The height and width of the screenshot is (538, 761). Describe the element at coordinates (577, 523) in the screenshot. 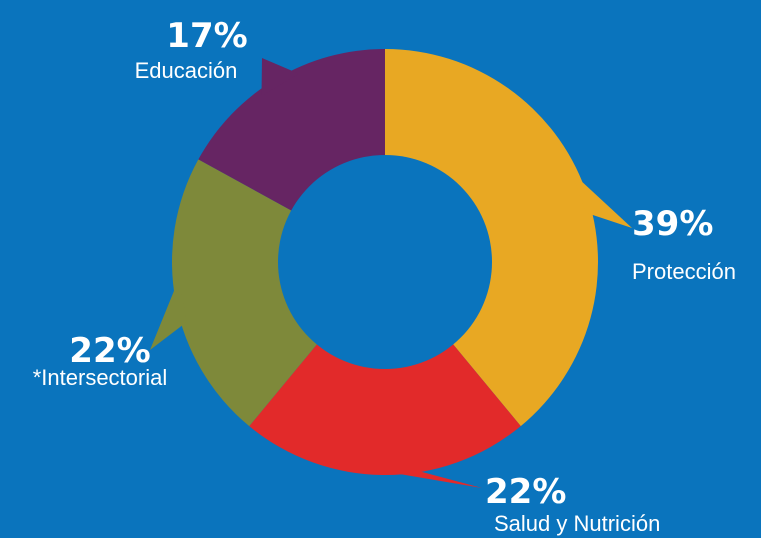

I see `category-label-salud-y-nutricion: Salud y Nutrición` at that location.